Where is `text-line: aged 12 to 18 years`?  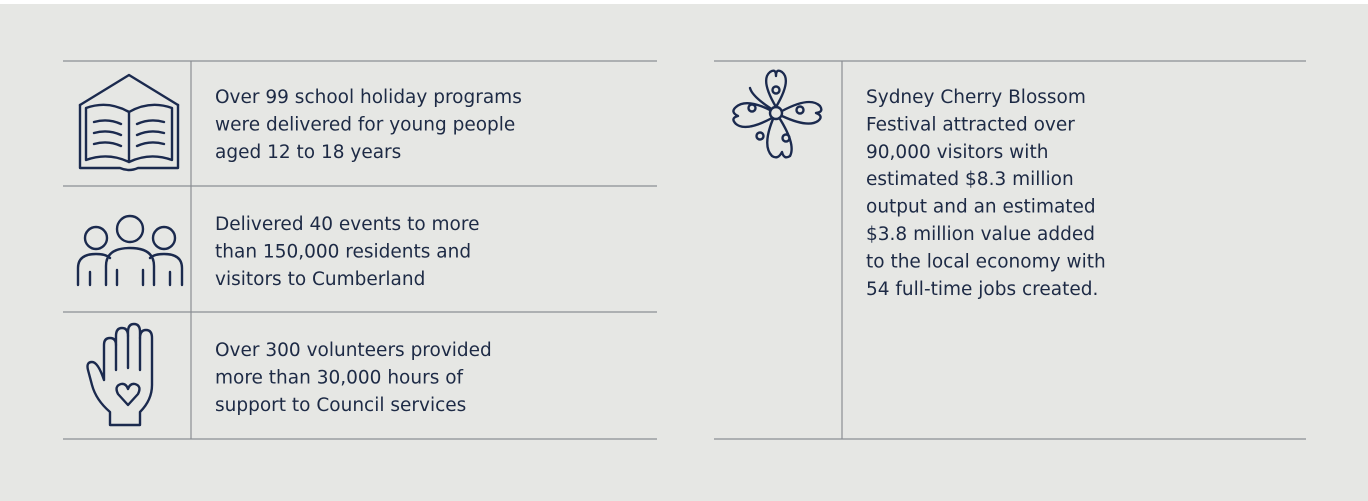 text-line: aged 12 to 18 years is located at coordinates (308, 152).